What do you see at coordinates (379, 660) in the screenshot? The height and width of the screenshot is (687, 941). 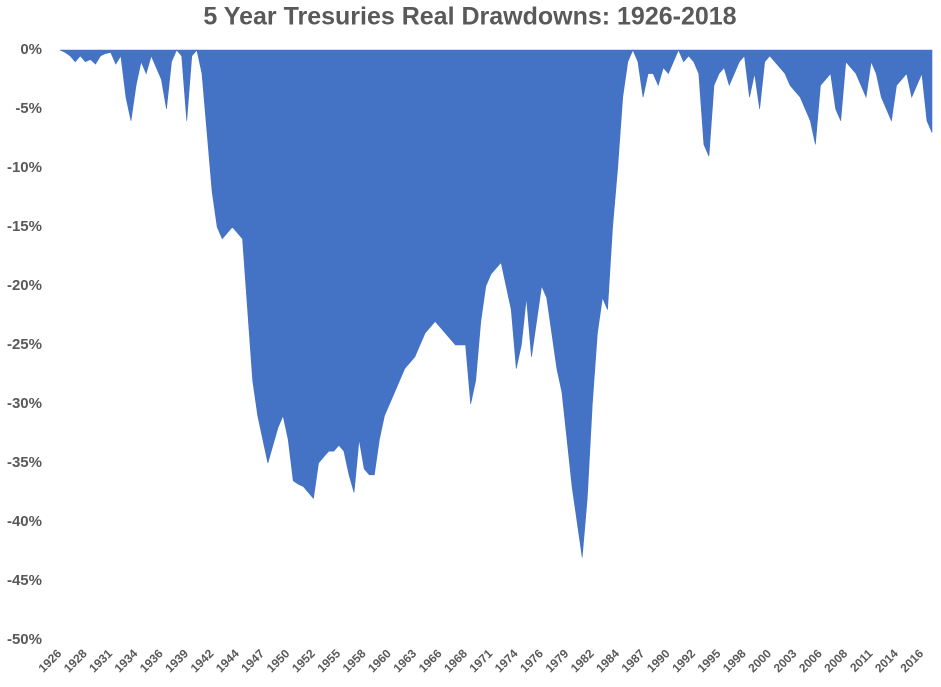 I see `x-tick-label: 1960` at bounding box center [379, 660].